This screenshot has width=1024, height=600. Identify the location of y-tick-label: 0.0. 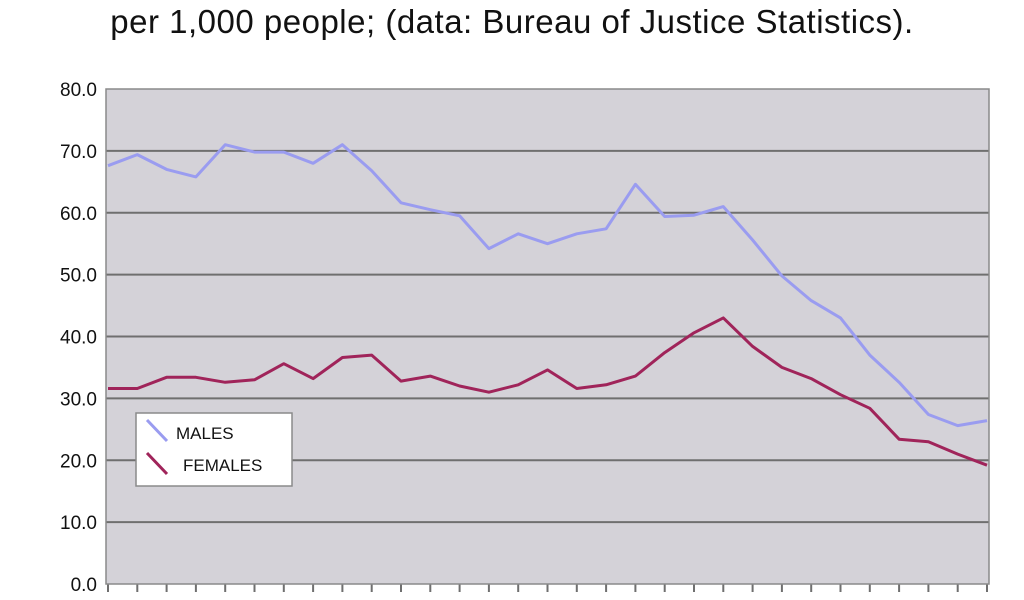
(84, 585).